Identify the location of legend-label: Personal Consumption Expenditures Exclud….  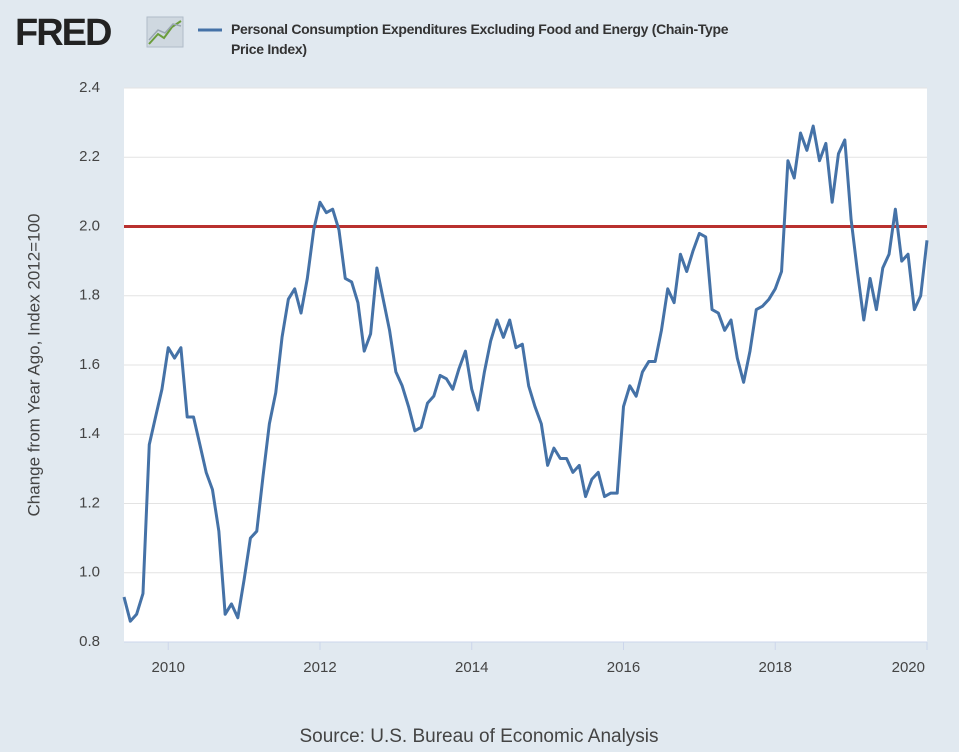
(480, 39).